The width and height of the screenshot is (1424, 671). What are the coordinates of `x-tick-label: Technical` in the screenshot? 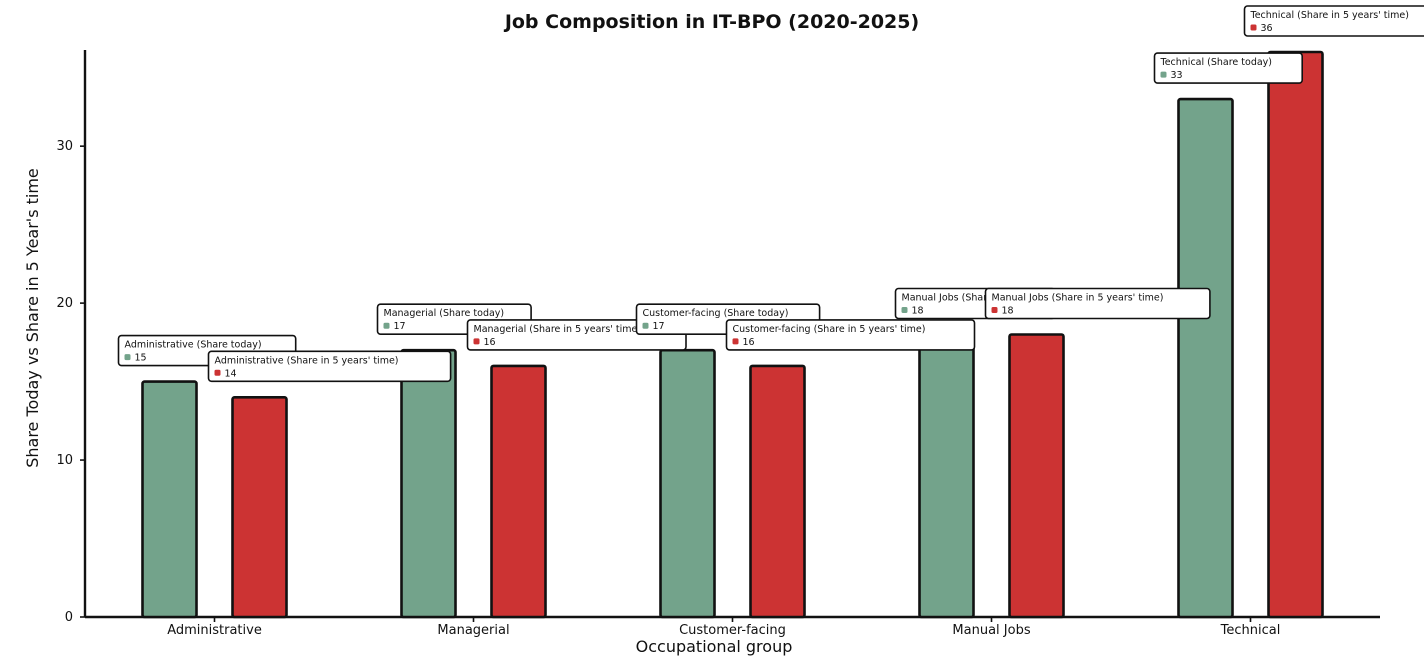 It's located at (1250, 630).